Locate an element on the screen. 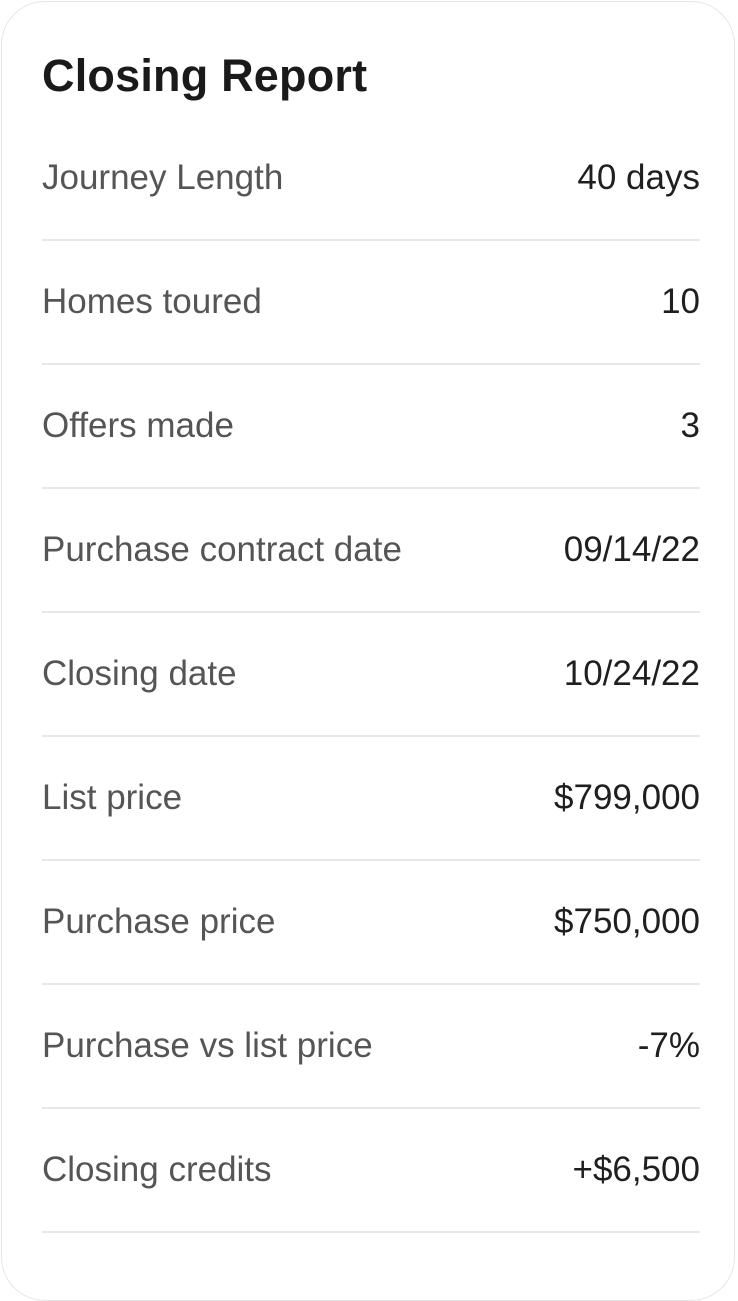  page-title: Closing Report is located at coordinates (205, 75).